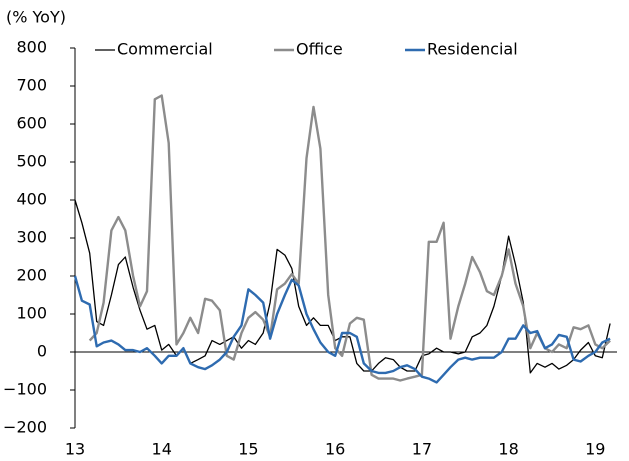 This screenshot has height=461, width=629. I want to click on y-tick-label: 800, so click(31, 47).